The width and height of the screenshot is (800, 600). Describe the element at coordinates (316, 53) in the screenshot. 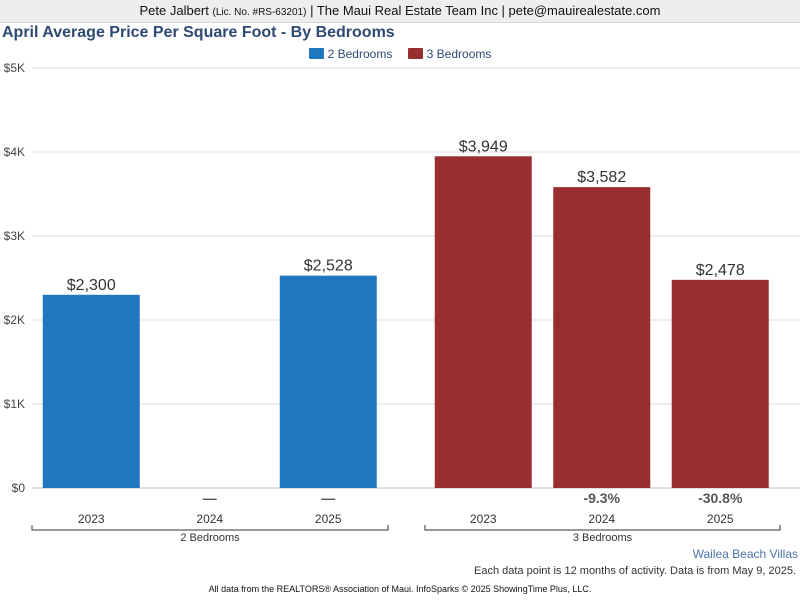

I see `legend-swatch-2-bedrooms` at that location.